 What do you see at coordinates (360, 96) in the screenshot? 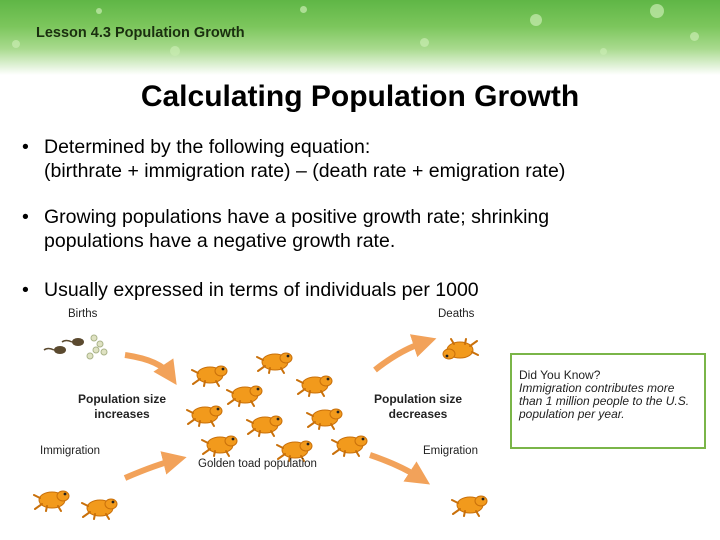
I see `slide-title: Calculating Population Growth` at bounding box center [360, 96].